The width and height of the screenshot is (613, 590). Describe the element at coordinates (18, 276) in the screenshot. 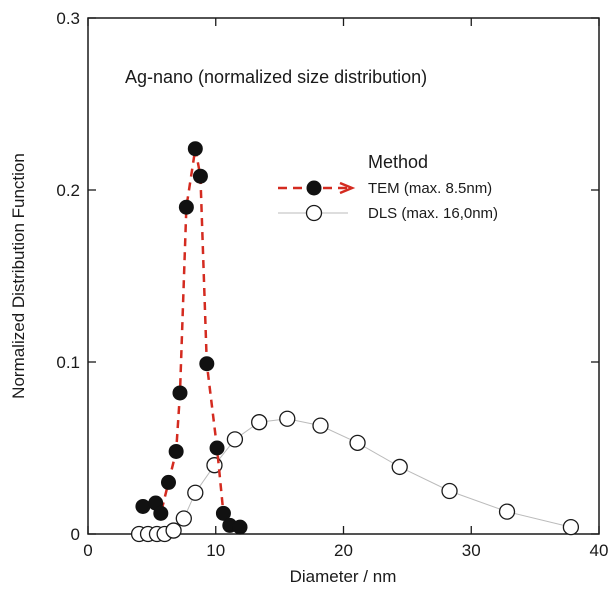

I see `y-axis-title: Normalized Distribution Function` at that location.